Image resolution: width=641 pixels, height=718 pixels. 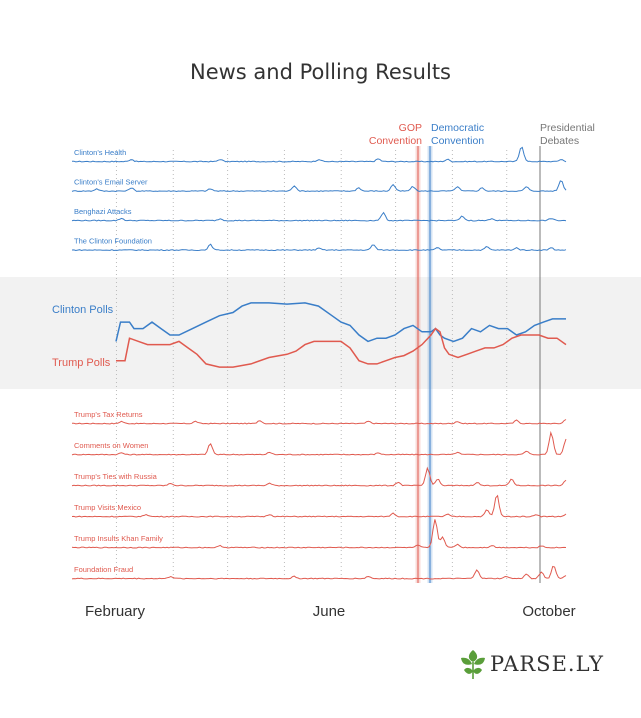 I want to click on ivy-leaf-icon, so click(x=473, y=664).